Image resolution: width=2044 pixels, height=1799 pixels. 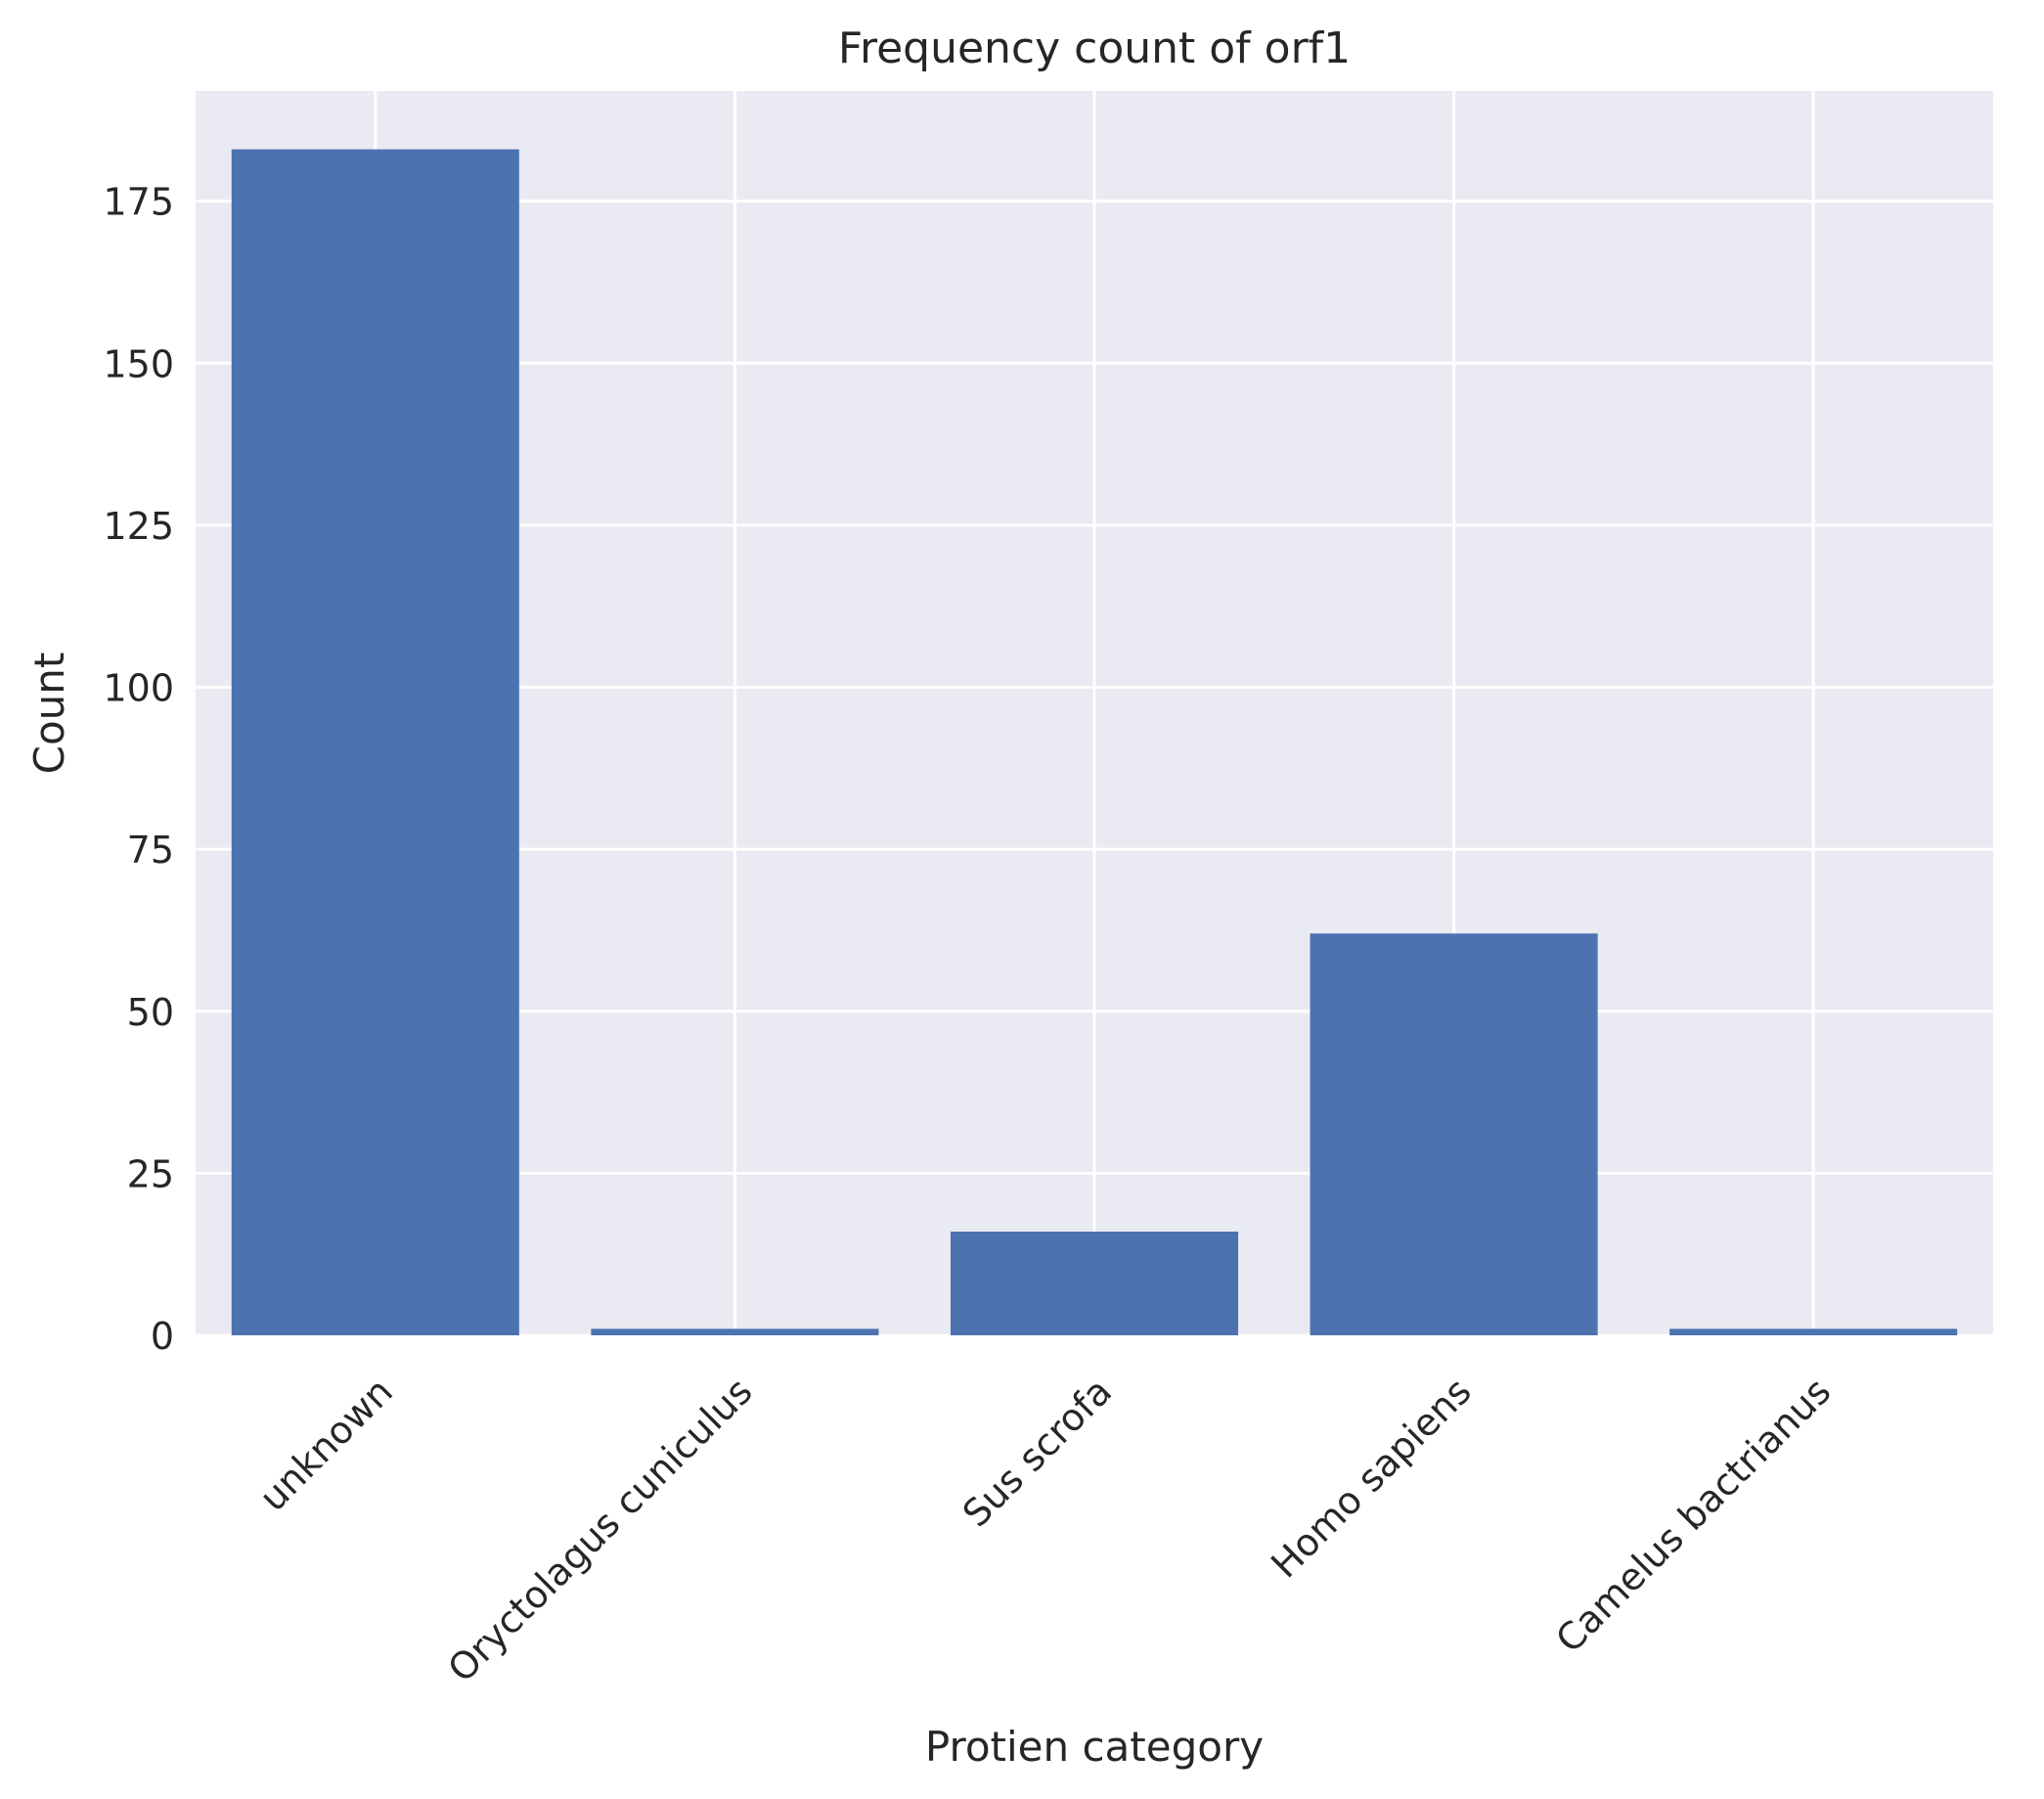 I want to click on y-tick-label: 125, so click(x=138, y=526).